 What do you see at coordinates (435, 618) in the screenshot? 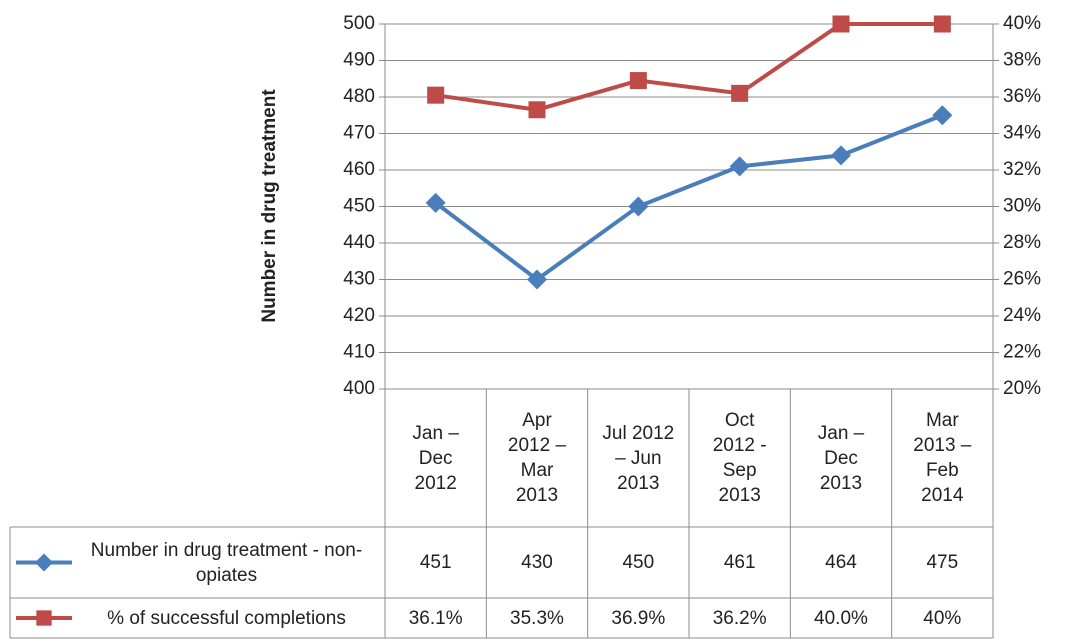
I see `table-value: 36.1%` at bounding box center [435, 618].